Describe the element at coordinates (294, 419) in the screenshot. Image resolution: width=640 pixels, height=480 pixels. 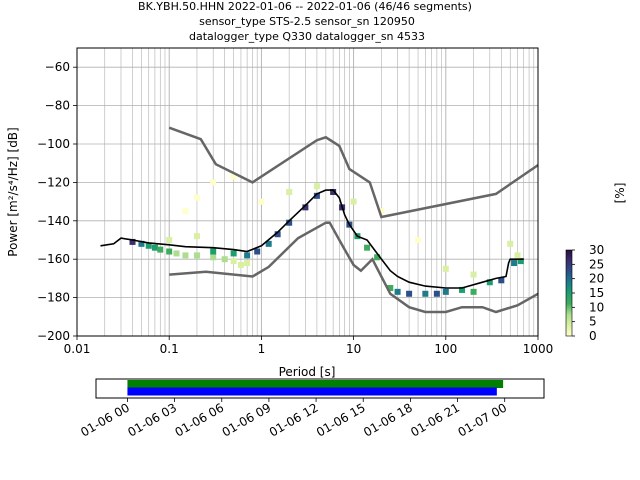
I see `time-tick-label: 01-06 12` at that location.